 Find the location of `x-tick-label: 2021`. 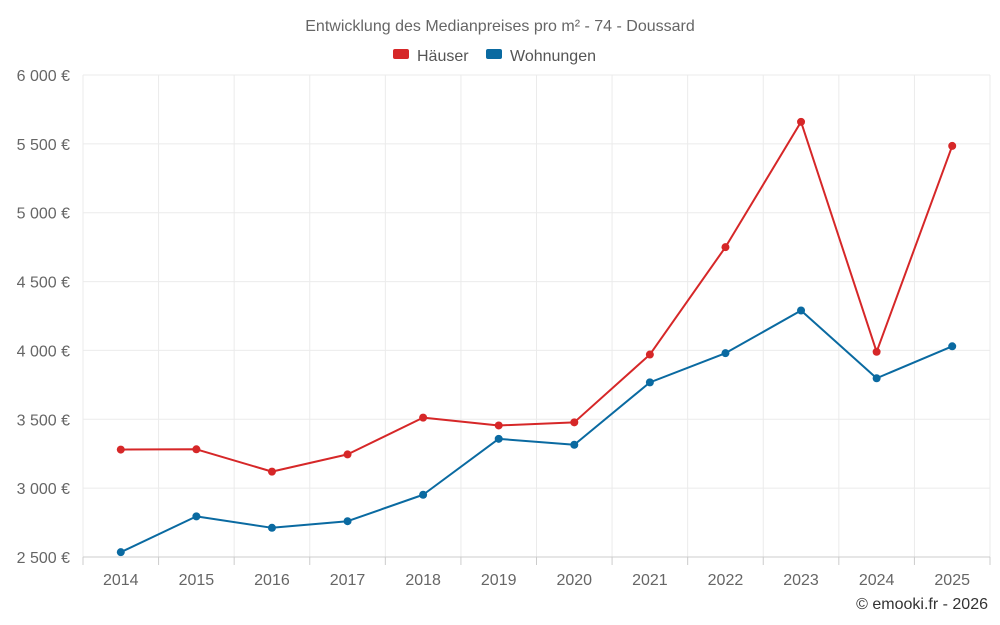

x-tick-label: 2021 is located at coordinates (650, 580).